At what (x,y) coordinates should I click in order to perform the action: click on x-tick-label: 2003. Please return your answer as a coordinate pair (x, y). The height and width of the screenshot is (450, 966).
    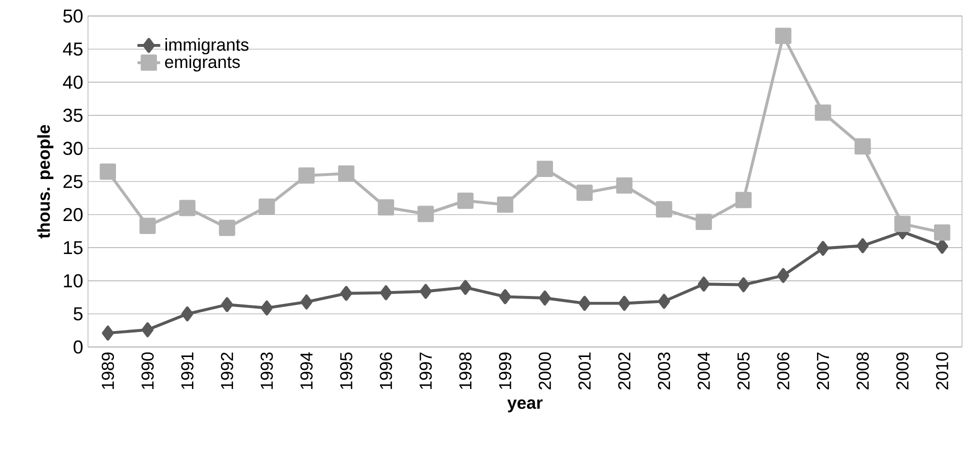
    Looking at the image, I should click on (664, 371).